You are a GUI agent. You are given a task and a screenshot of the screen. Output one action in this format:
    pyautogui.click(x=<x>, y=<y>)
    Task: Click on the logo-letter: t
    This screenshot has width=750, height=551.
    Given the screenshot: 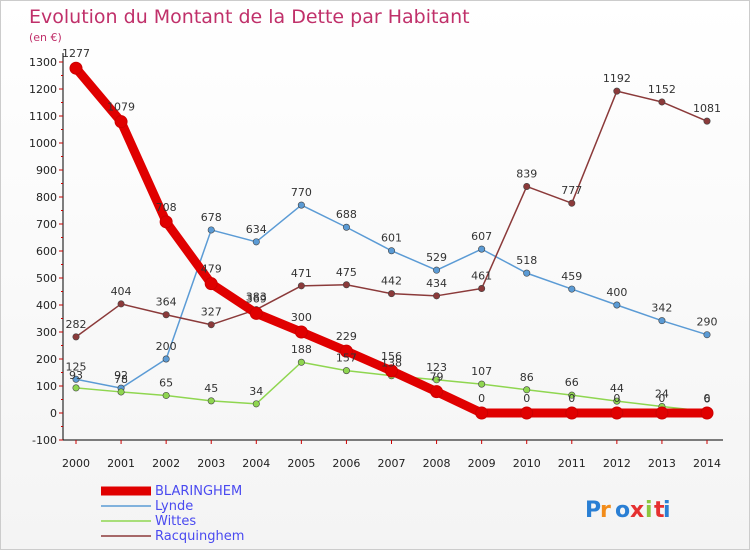 What is the action you would take?
    pyautogui.click(x=659, y=510)
    